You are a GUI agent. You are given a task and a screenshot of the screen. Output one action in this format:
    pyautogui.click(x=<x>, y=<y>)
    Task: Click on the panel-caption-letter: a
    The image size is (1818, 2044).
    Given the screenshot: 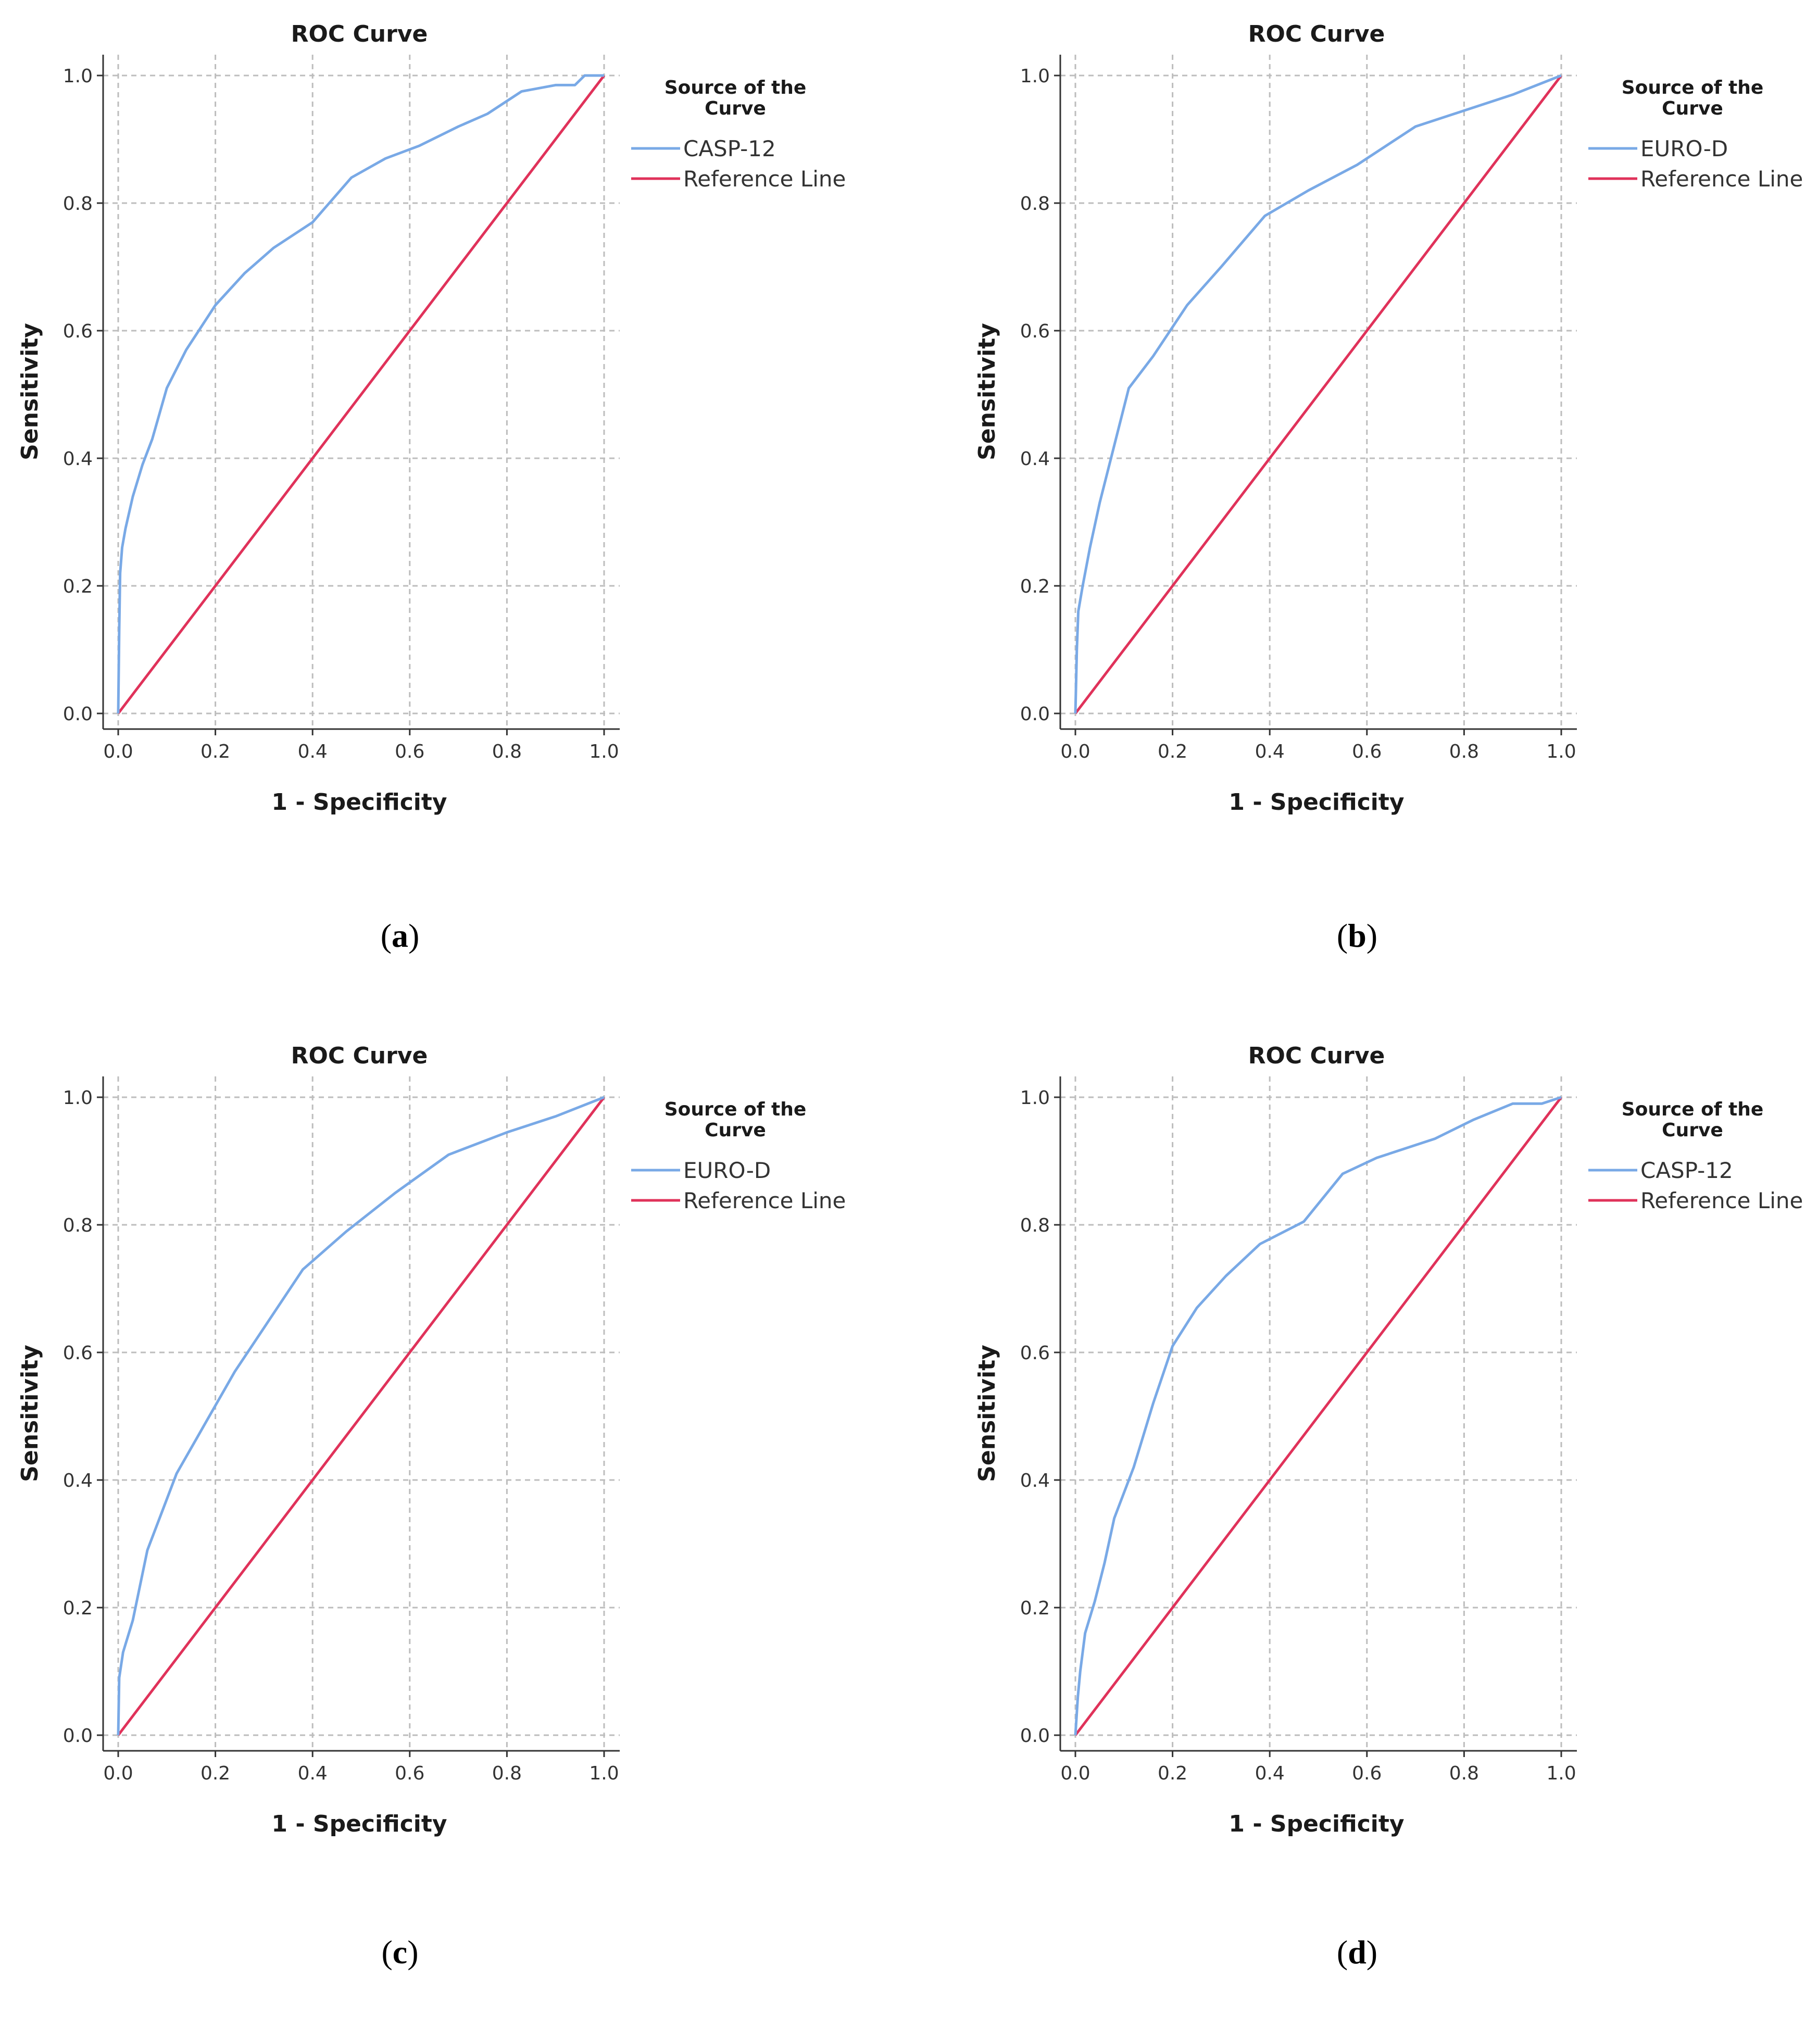 What is the action you would take?
    pyautogui.click(x=400, y=935)
    